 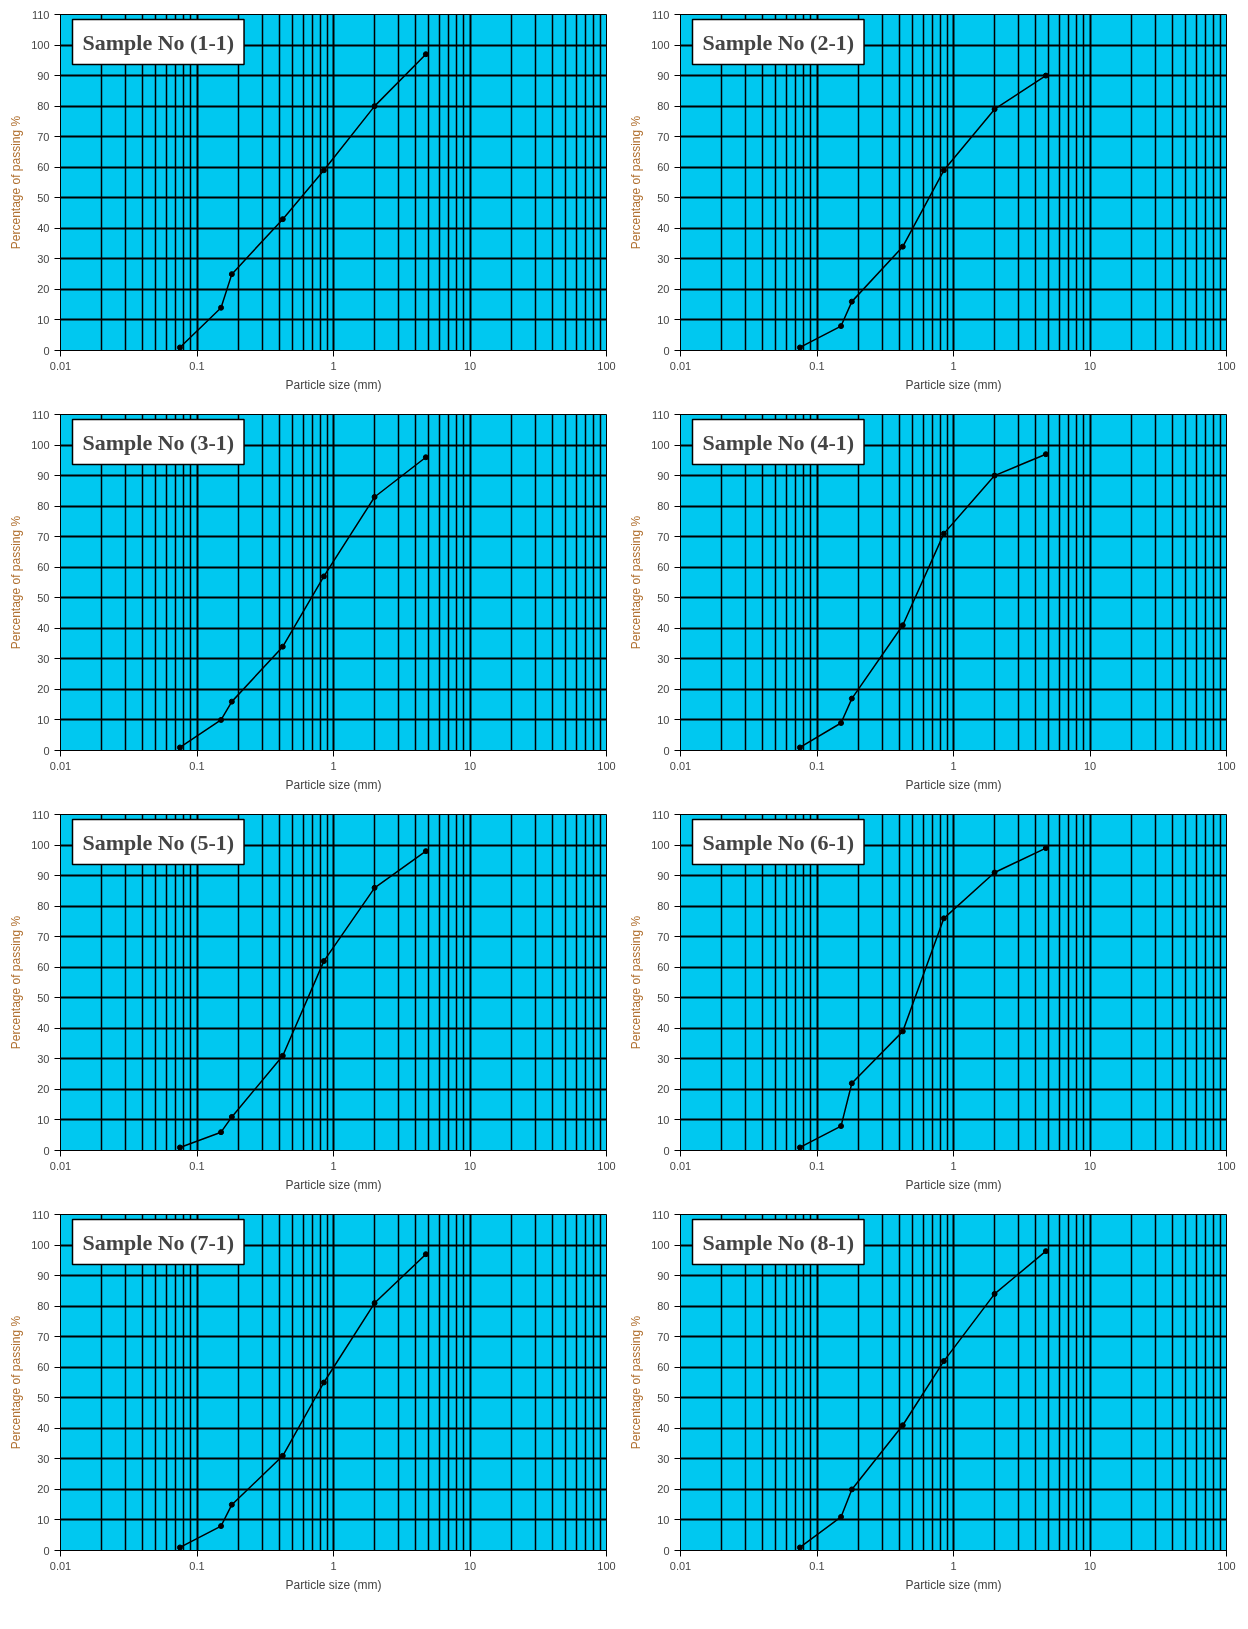 What do you see at coordinates (158, 42) in the screenshot?
I see `text: Sample No (1-1)` at bounding box center [158, 42].